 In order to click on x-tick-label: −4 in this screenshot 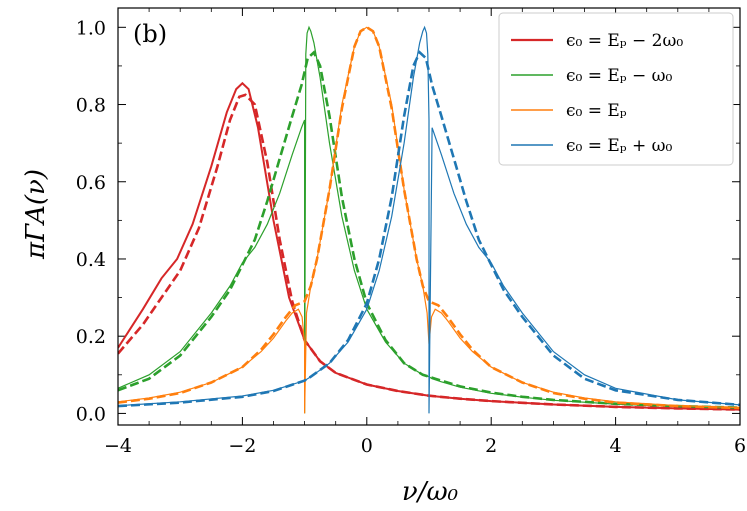, I will do `click(118, 446)`.